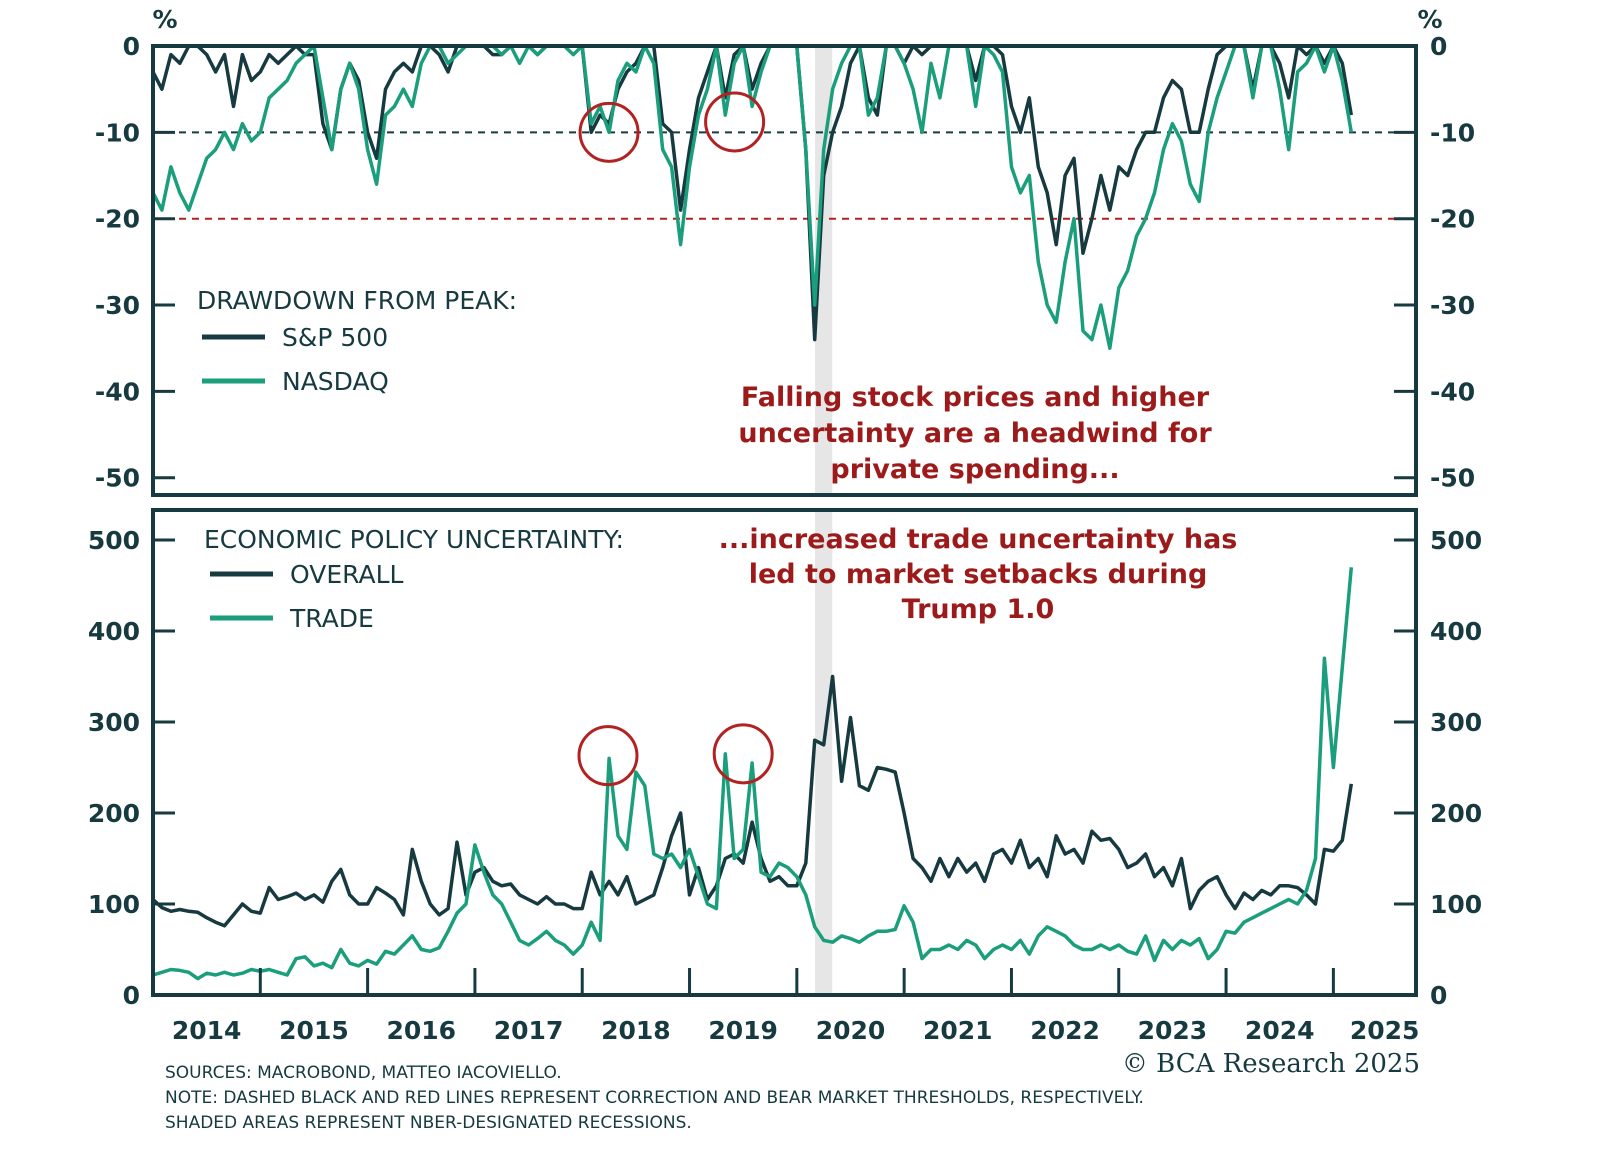  What do you see at coordinates (1456, 813) in the screenshot?
I see `y-tick-label-right: 200` at bounding box center [1456, 813].